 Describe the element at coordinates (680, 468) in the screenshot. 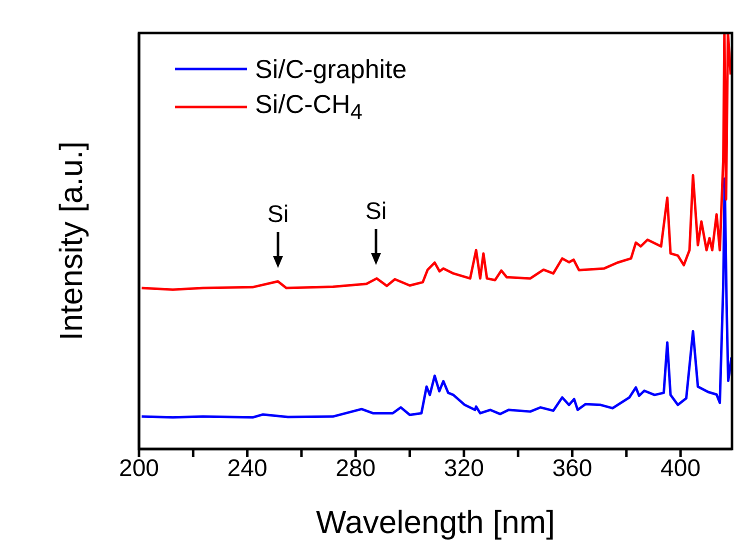

I see `x-tick-label: 400` at that location.